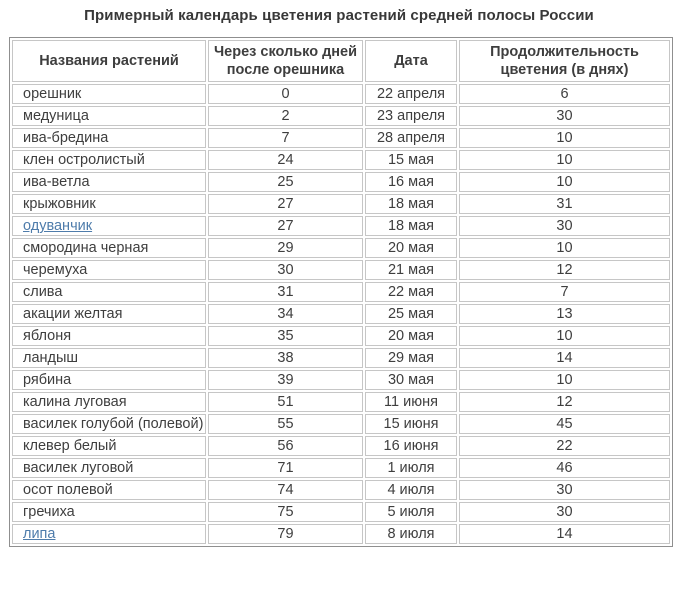  I want to click on days-after-hazel-cell: 29, so click(285, 248).